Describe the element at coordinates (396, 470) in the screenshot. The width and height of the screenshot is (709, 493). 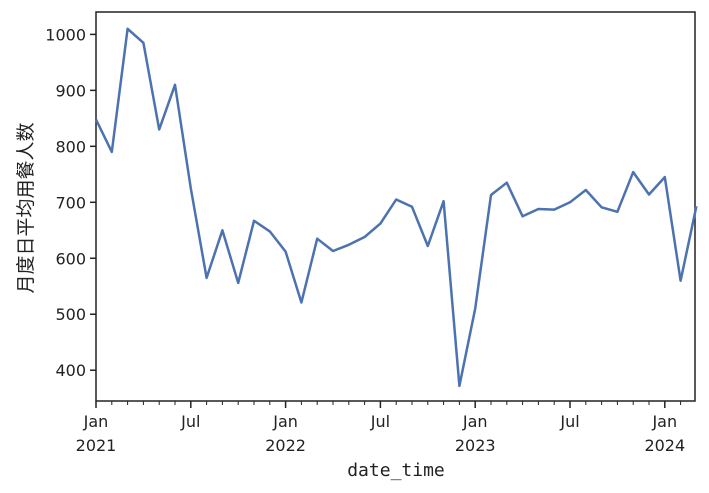
I see `x-axis-title: date_time` at that location.